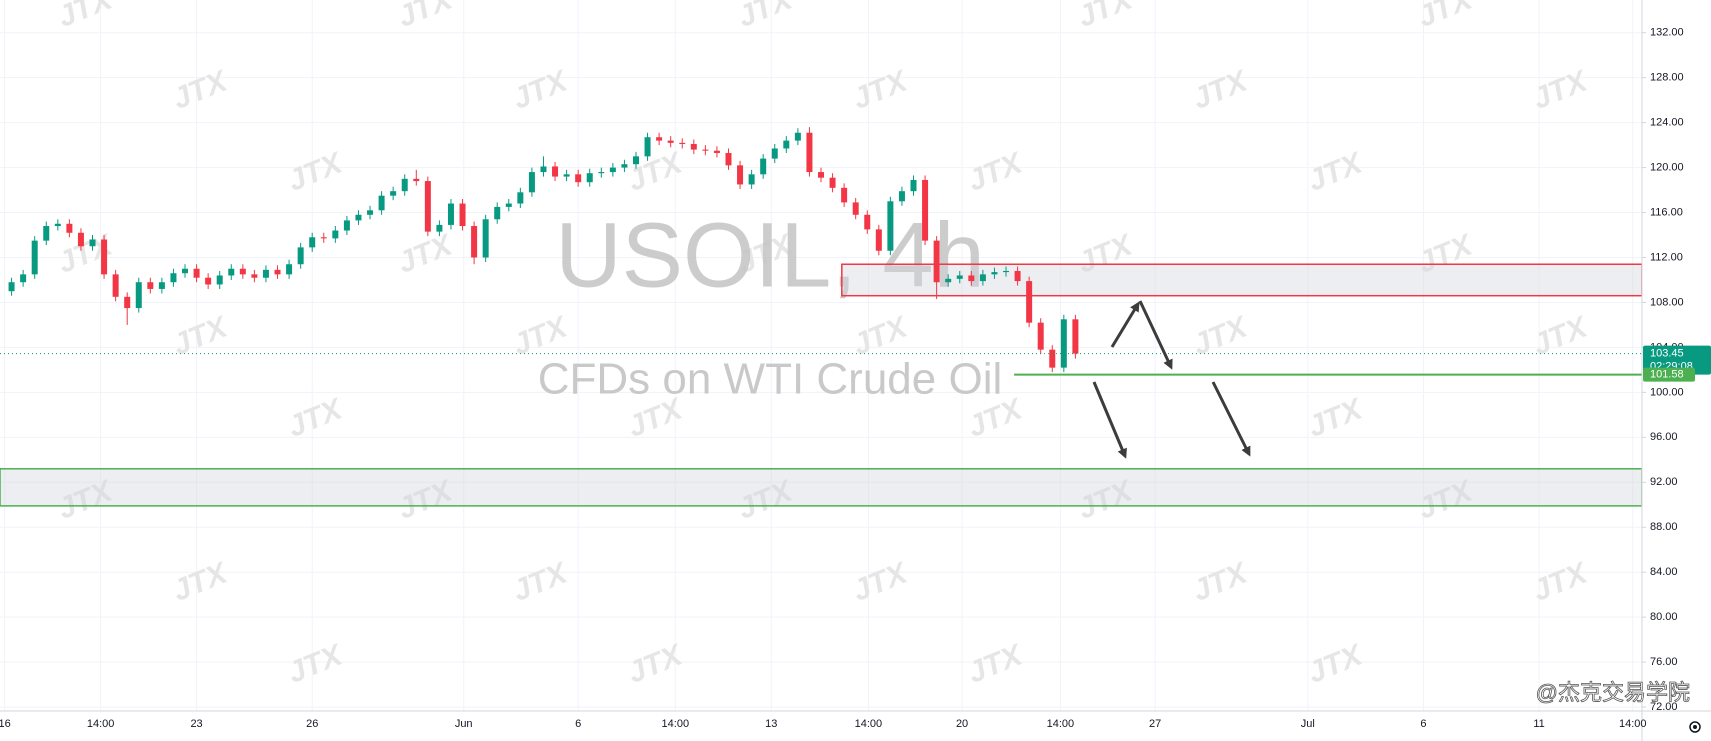 Image resolution: width=1711 pixels, height=741 pixels. I want to click on description-watermark: CFDs on WTI Crude Oil, so click(770, 379).